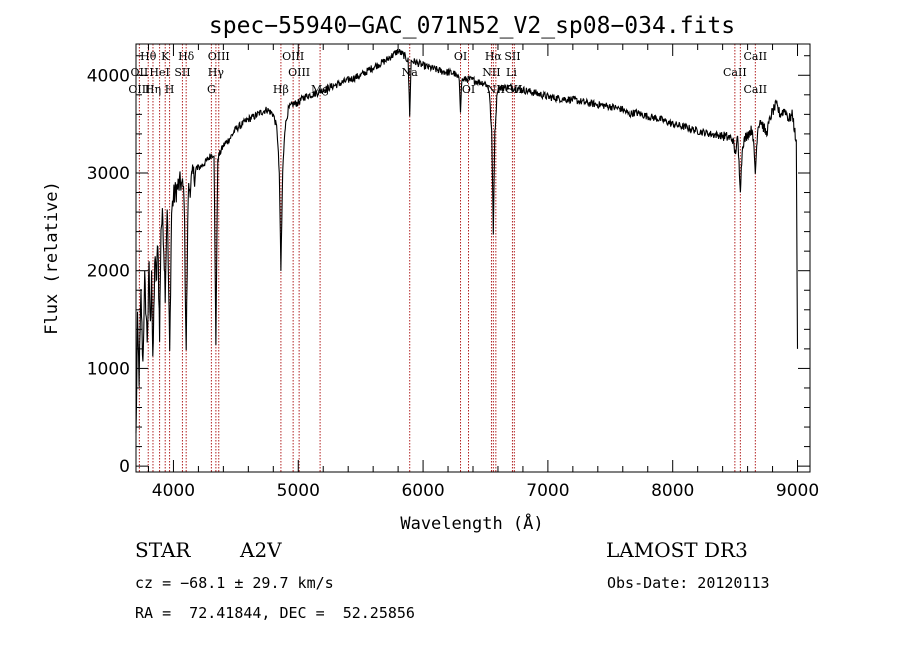 This screenshot has width=900, height=649. Describe the element at coordinates (547, 491) in the screenshot. I see `x-tick-label: 7000` at that location.